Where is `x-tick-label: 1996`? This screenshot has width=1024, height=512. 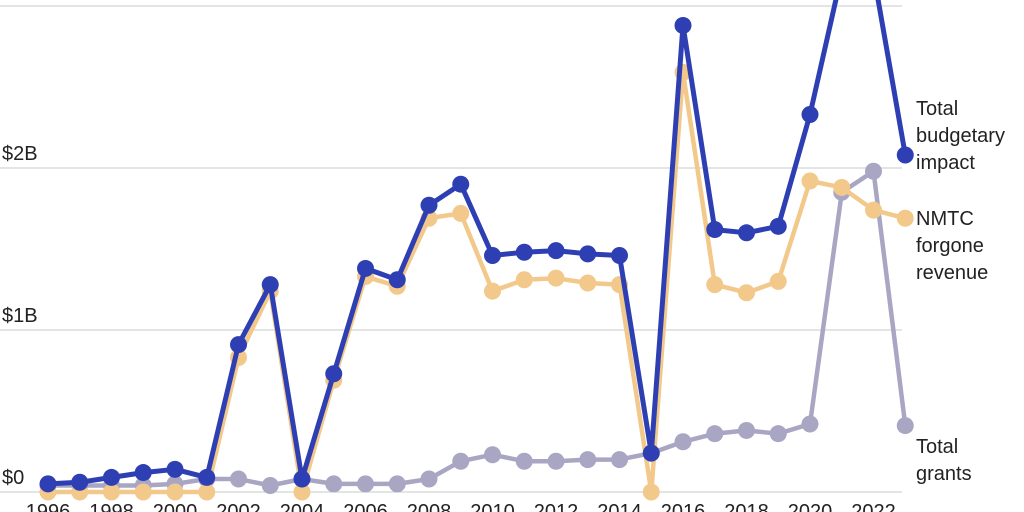
x-tick-label: 1996 is located at coordinates (48, 506).